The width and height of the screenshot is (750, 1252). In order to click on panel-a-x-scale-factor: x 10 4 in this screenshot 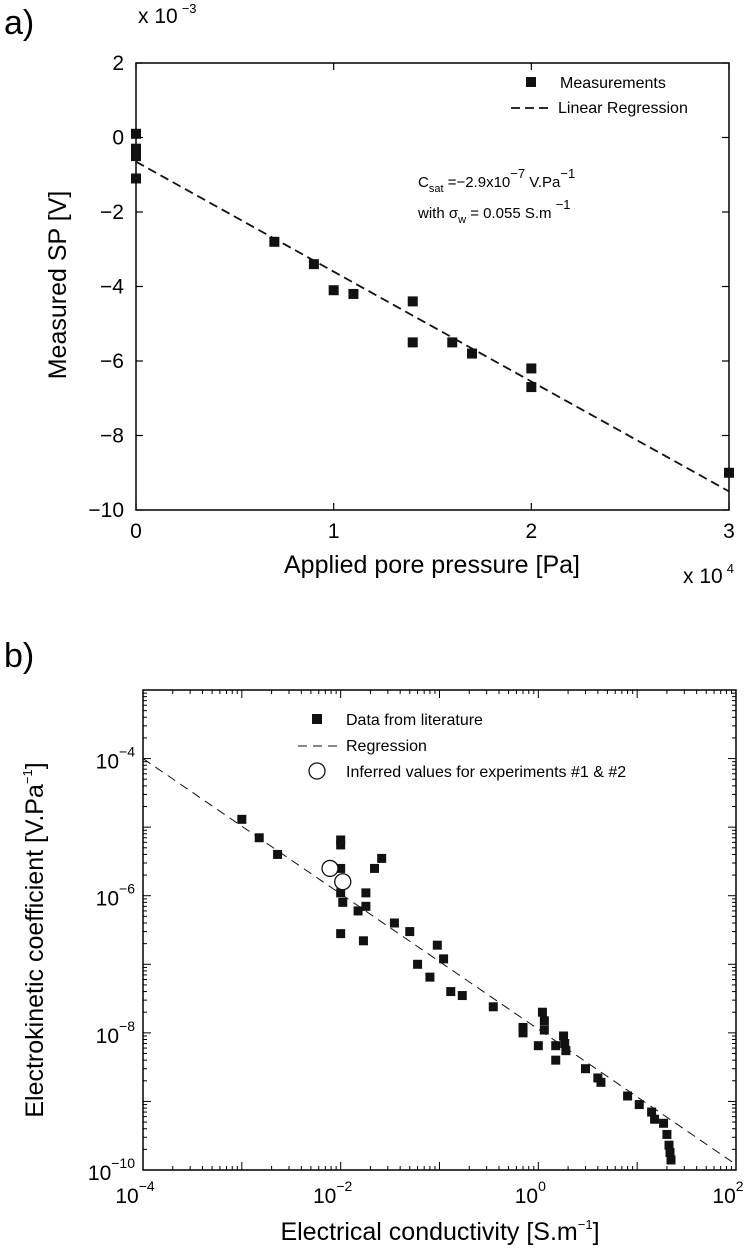, I will do `click(708, 574)`.